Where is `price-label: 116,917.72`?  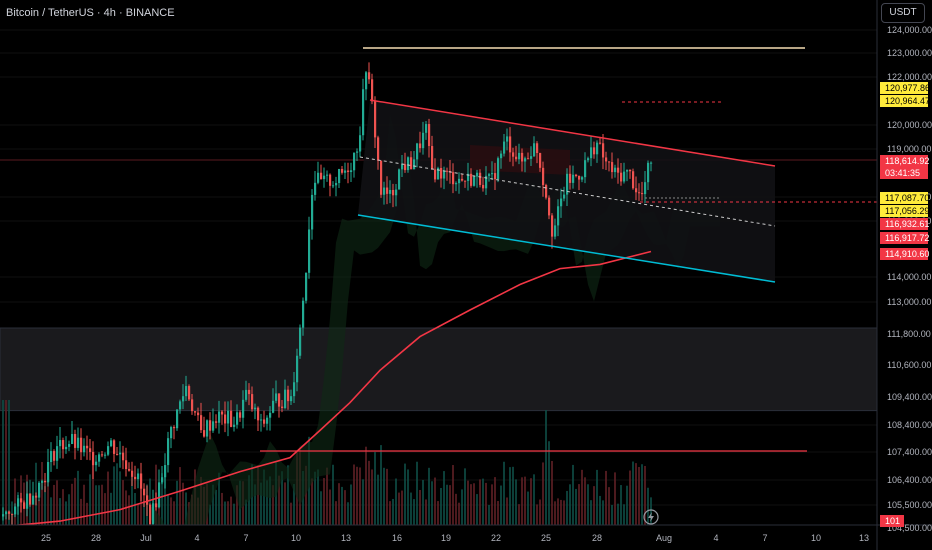 price-label: 116,917.72 is located at coordinates (904, 238).